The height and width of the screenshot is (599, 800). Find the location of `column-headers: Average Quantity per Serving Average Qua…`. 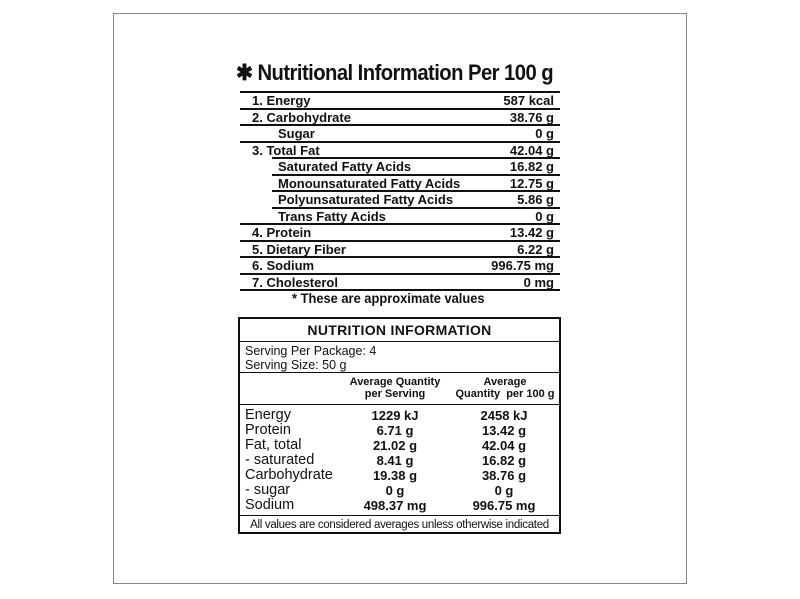

column-headers: Average Quantity per Serving Average Qua… is located at coordinates (399, 389).